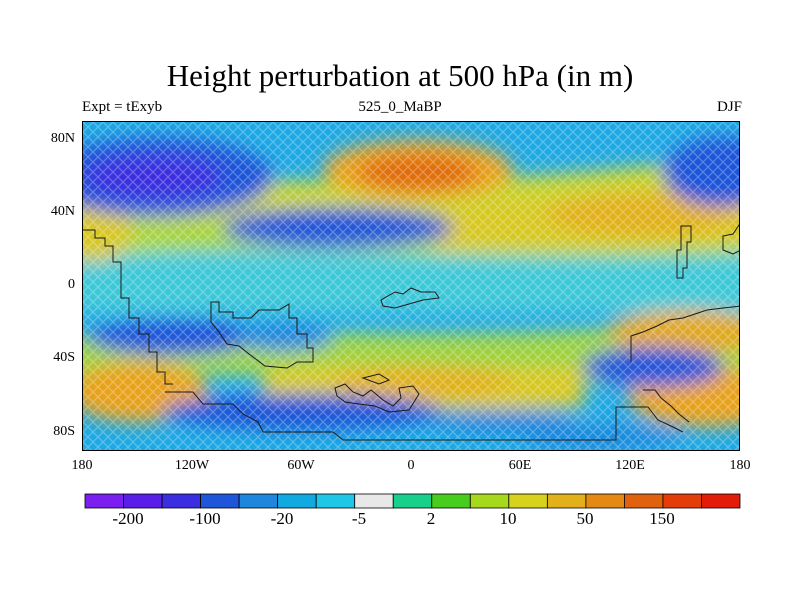  I want to click on lat-label: 40S, so click(64, 357).